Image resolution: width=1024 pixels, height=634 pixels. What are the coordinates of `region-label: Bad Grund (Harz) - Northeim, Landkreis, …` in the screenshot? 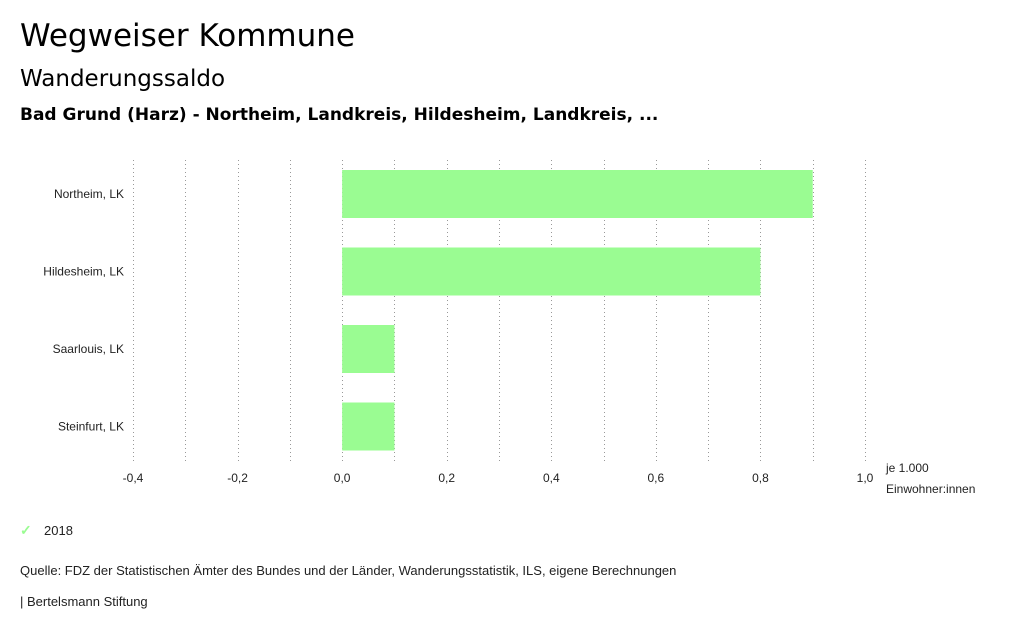 It's located at (339, 115).